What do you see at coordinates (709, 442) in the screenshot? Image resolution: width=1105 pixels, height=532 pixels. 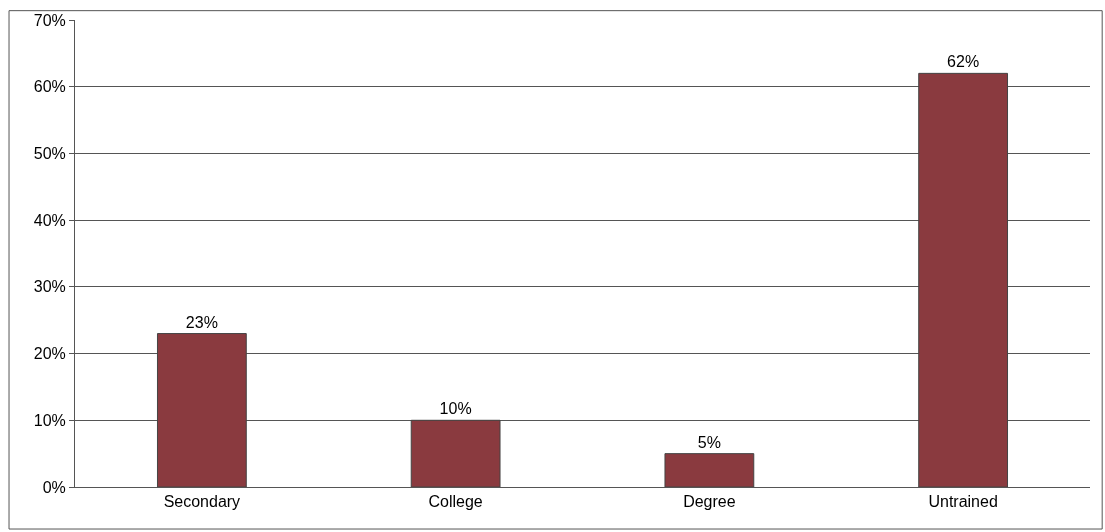 I see `data-label: 5%` at bounding box center [709, 442].